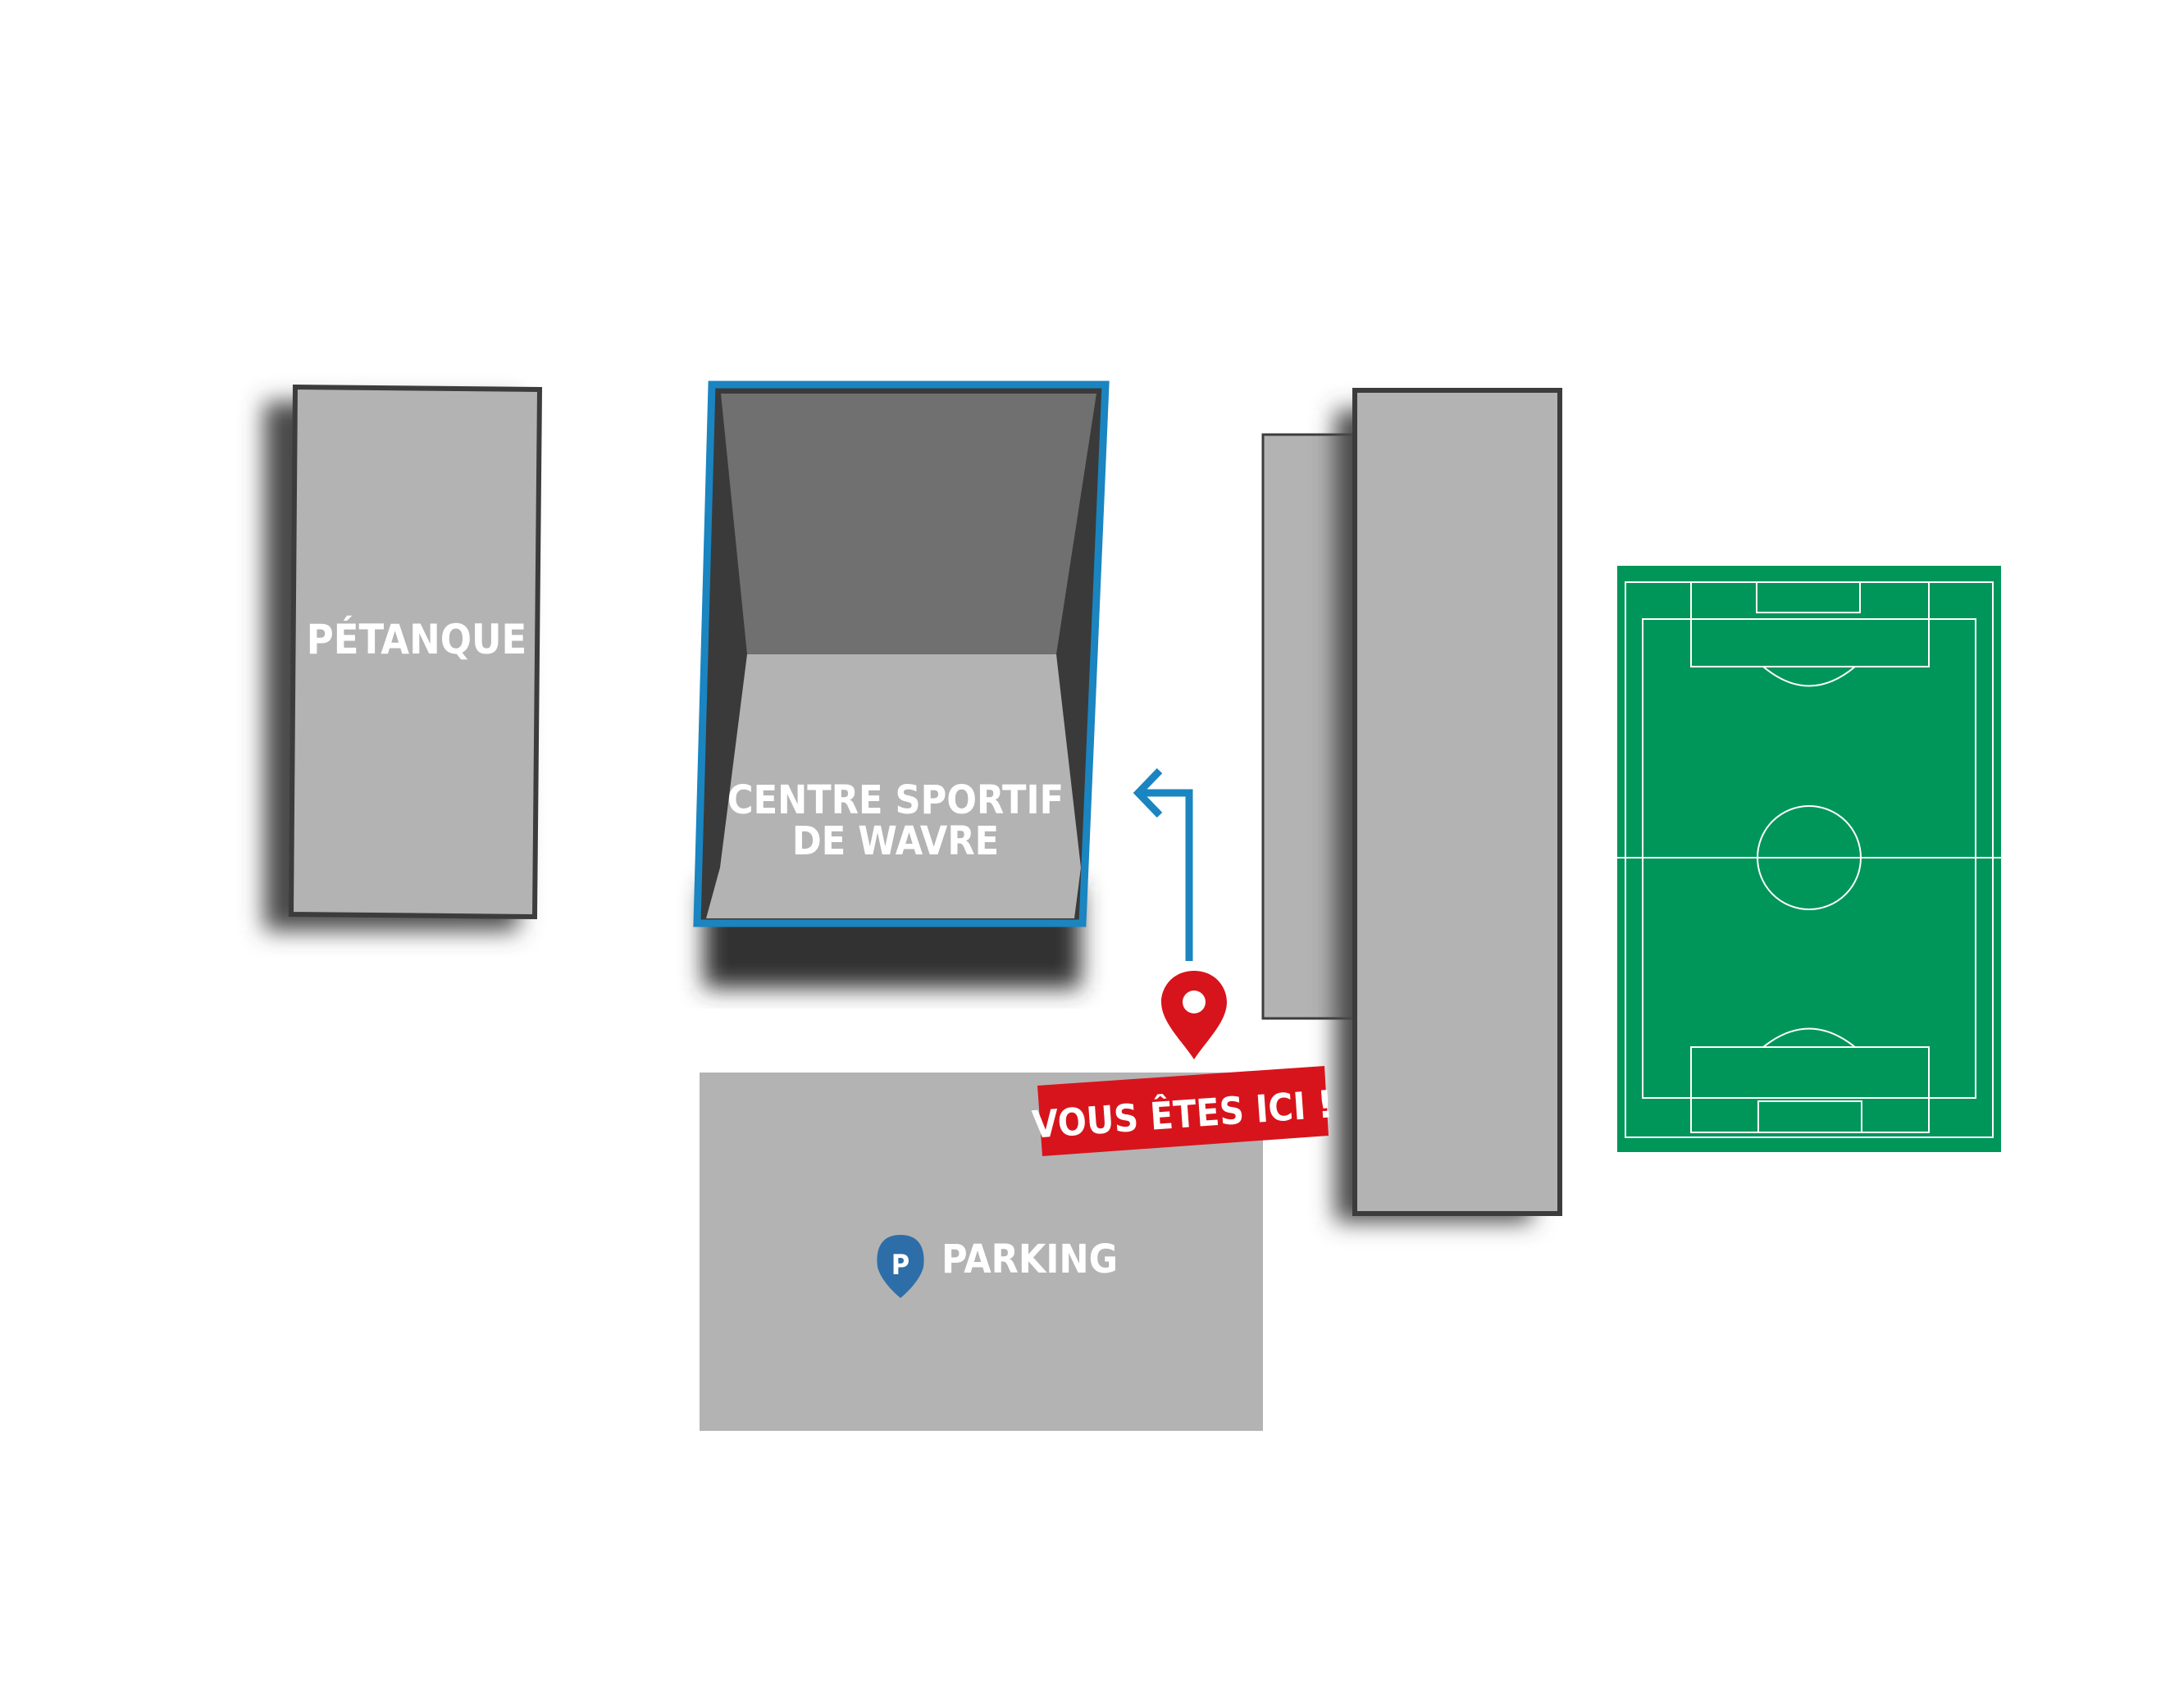 Image resolution: width=2179 pixels, height=1708 pixels. I want to click on tall-building, so click(1448, 805).